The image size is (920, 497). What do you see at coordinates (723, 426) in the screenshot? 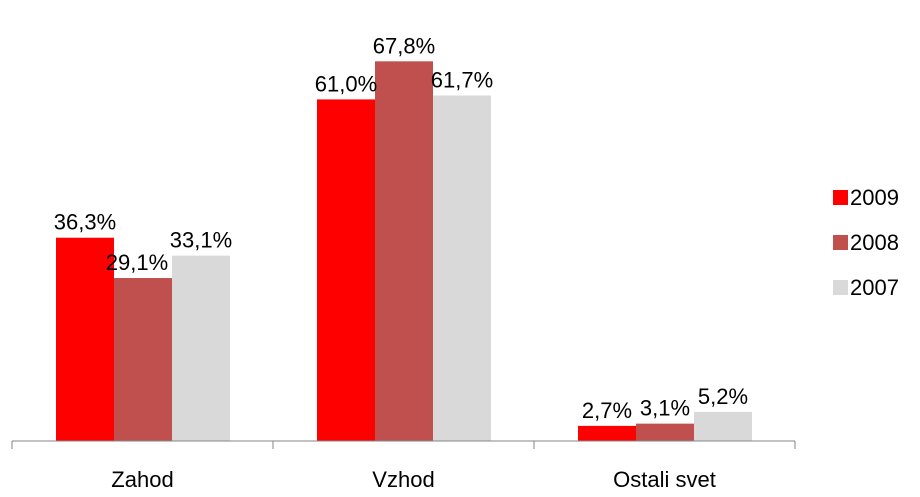
I see `bar-ostali-svet-2007` at bounding box center [723, 426].